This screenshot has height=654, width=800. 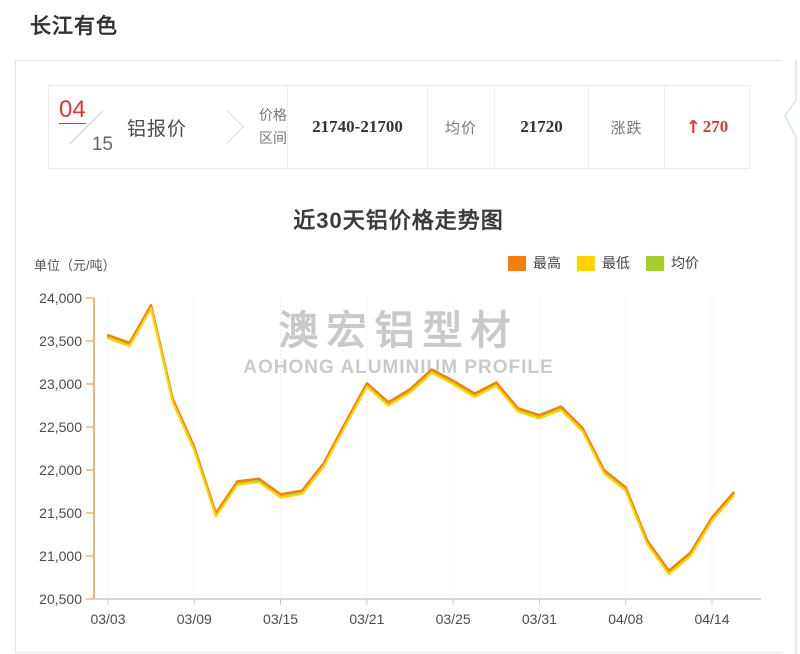 What do you see at coordinates (60, 470) in the screenshot?
I see `y-axis-label: 22,000` at bounding box center [60, 470].